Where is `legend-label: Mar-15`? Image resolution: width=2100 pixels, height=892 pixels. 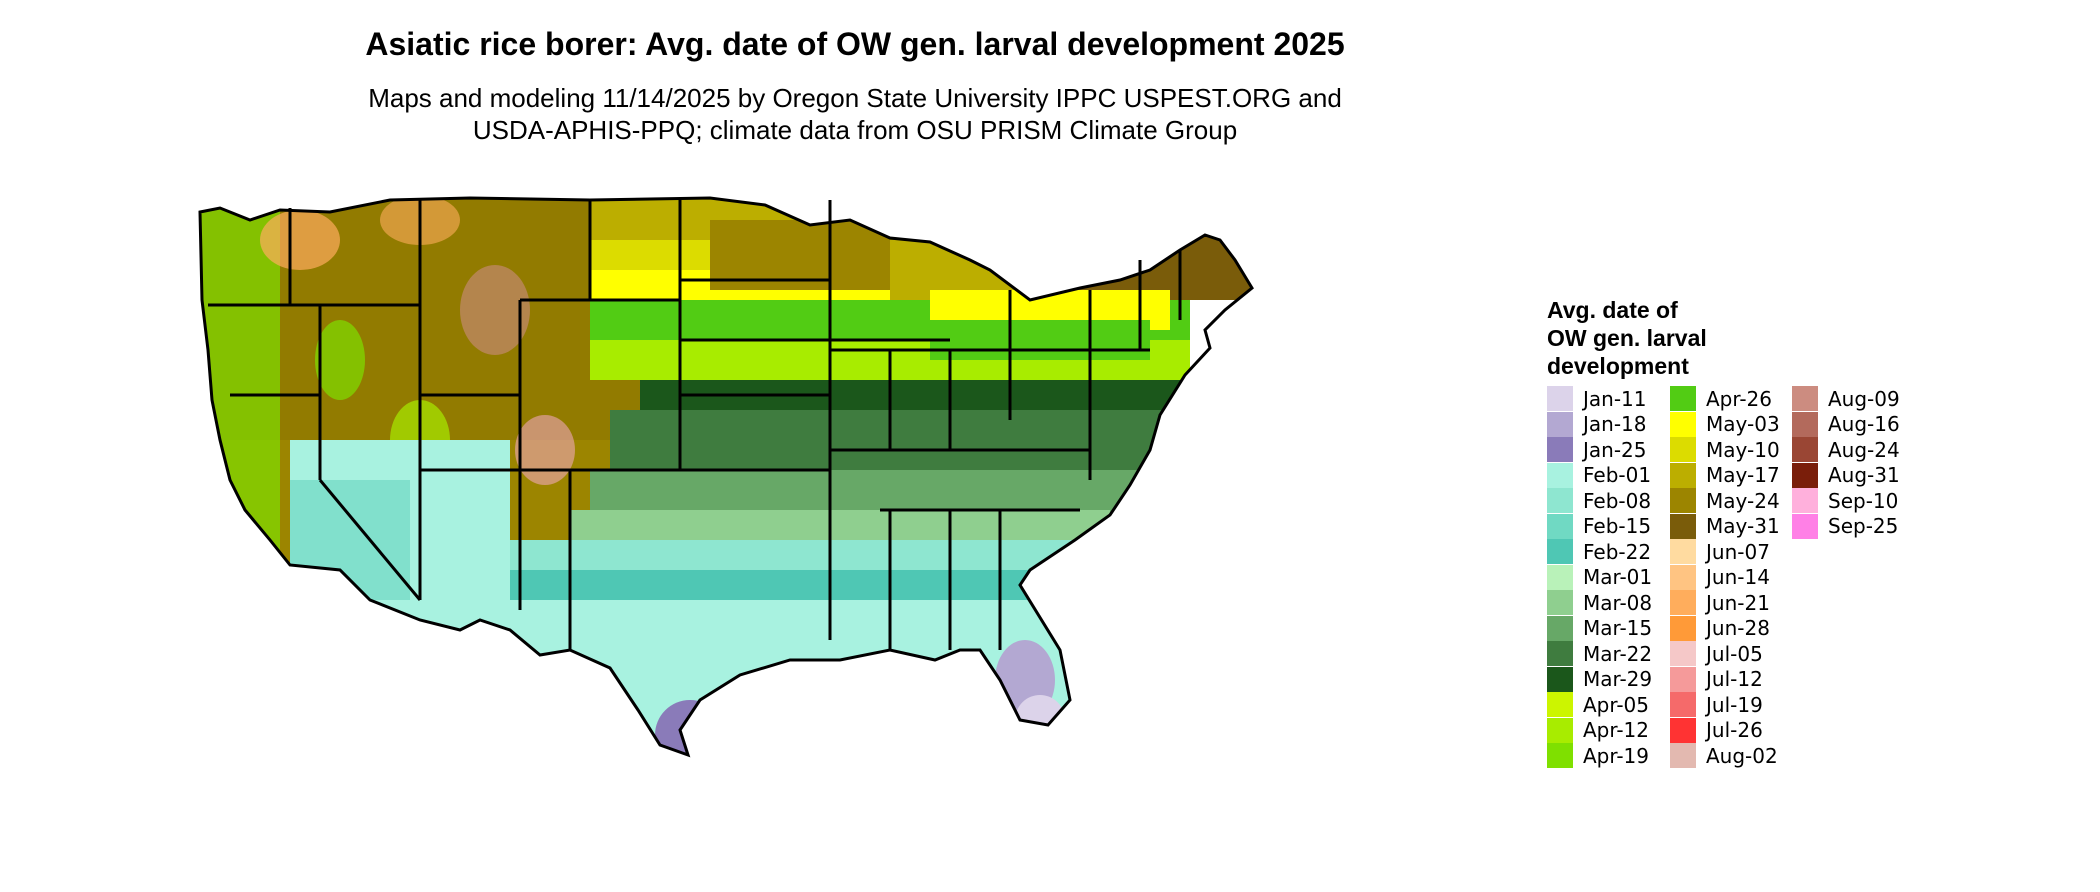
legend-label: Mar-15 is located at coordinates (1618, 628).